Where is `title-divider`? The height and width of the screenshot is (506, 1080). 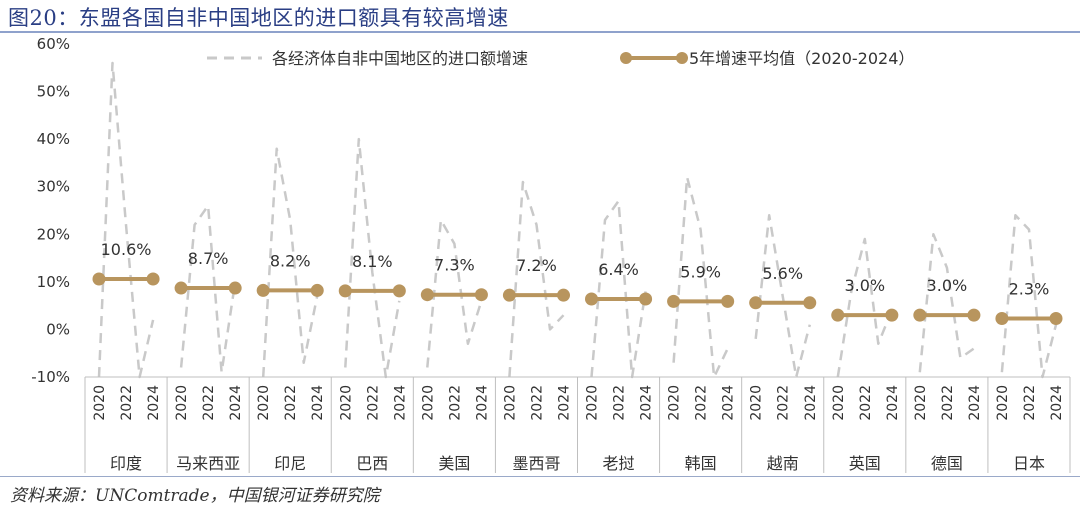 title-divider is located at coordinates (540, 32).